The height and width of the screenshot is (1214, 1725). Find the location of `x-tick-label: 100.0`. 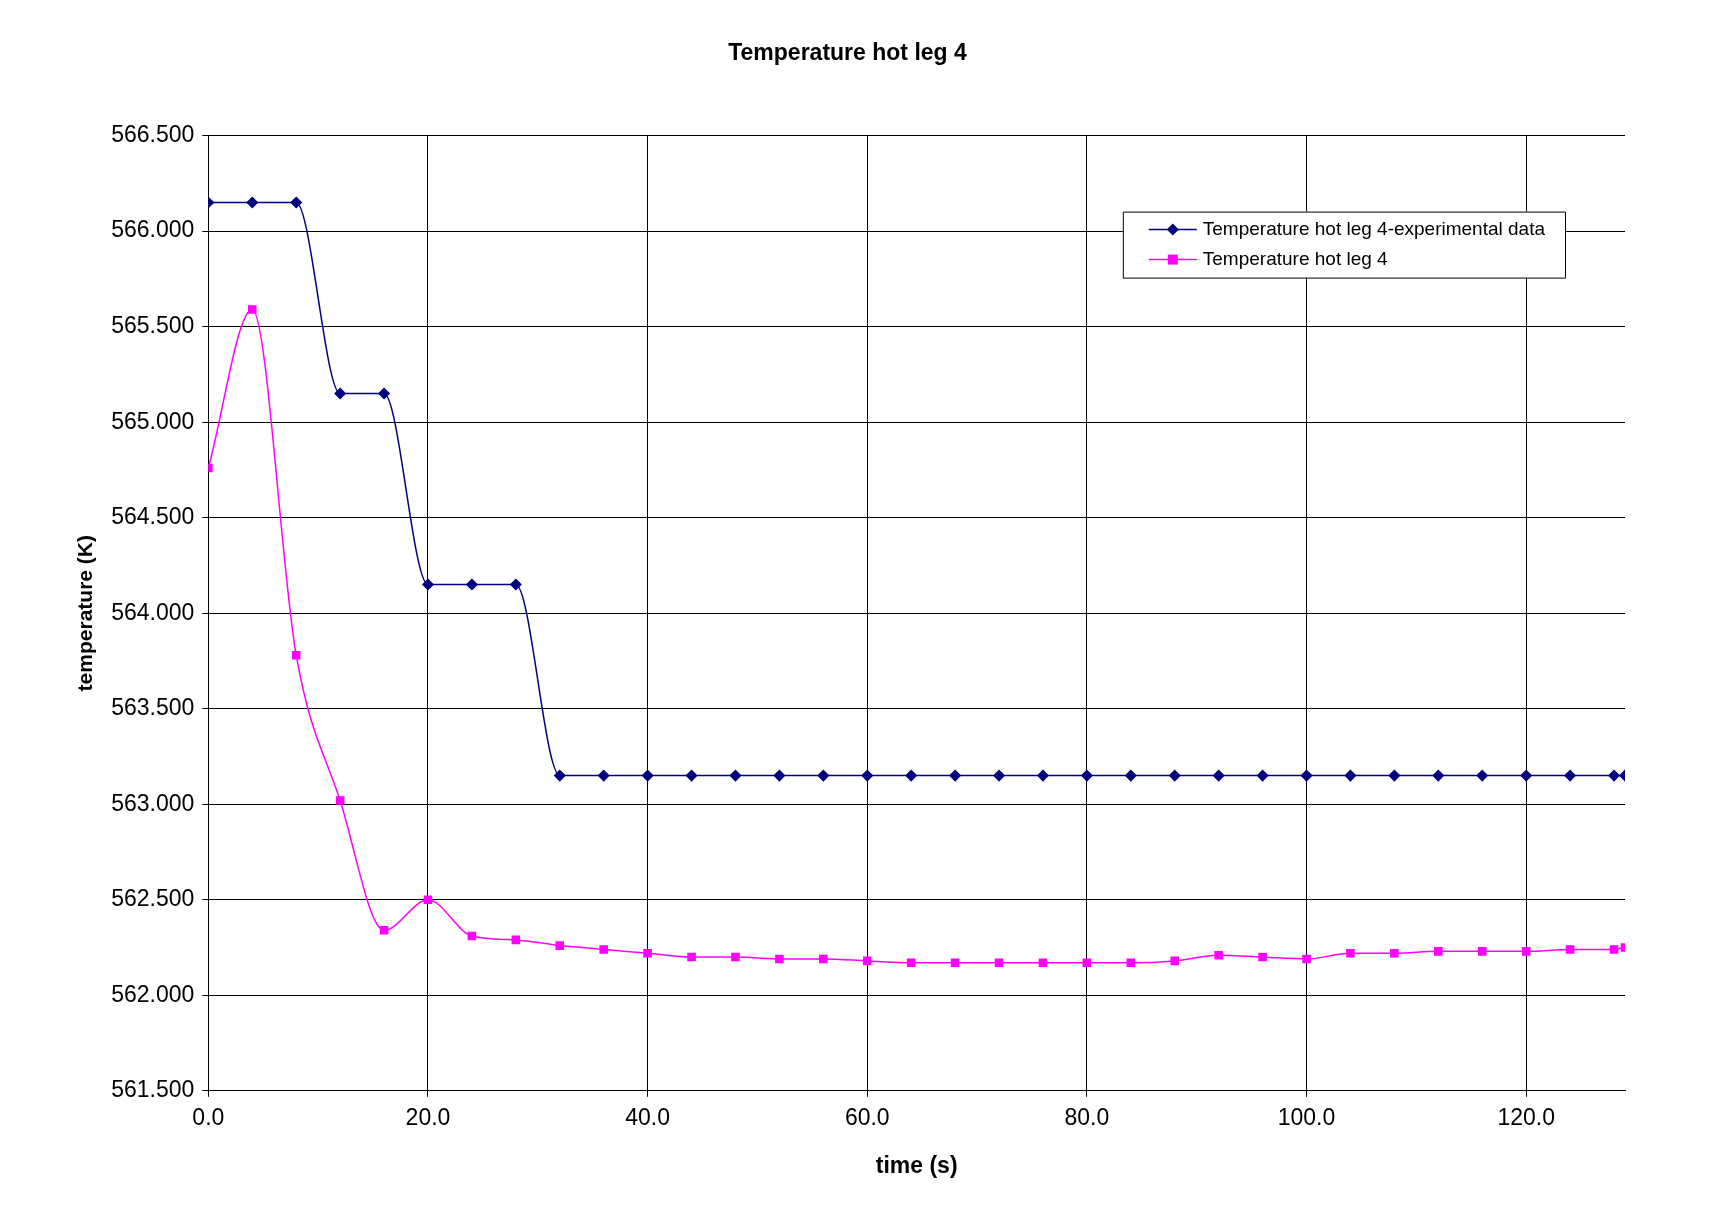

x-tick-label: 100.0 is located at coordinates (1306, 1116).